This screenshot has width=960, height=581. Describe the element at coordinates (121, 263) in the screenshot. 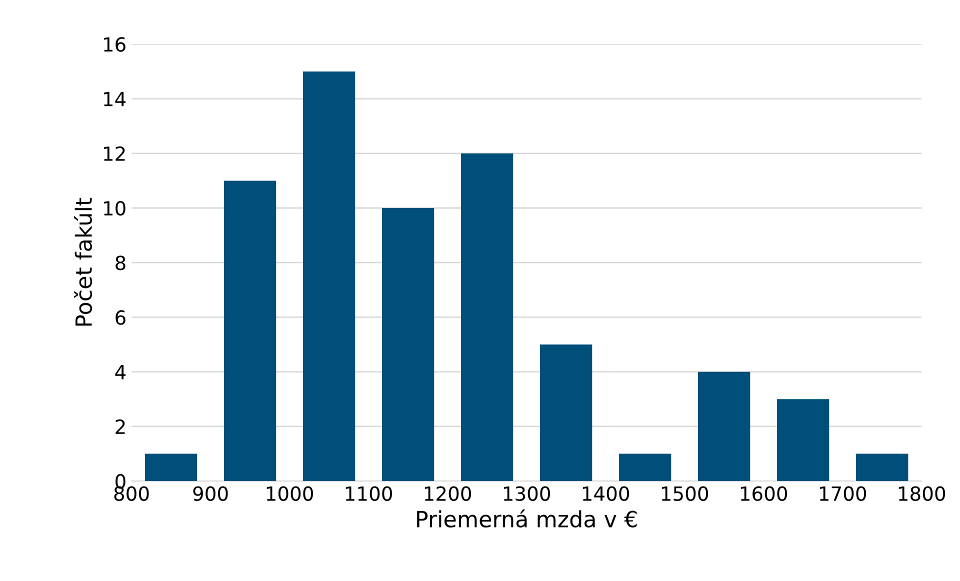

I see `y-tick-label: 8` at that location.